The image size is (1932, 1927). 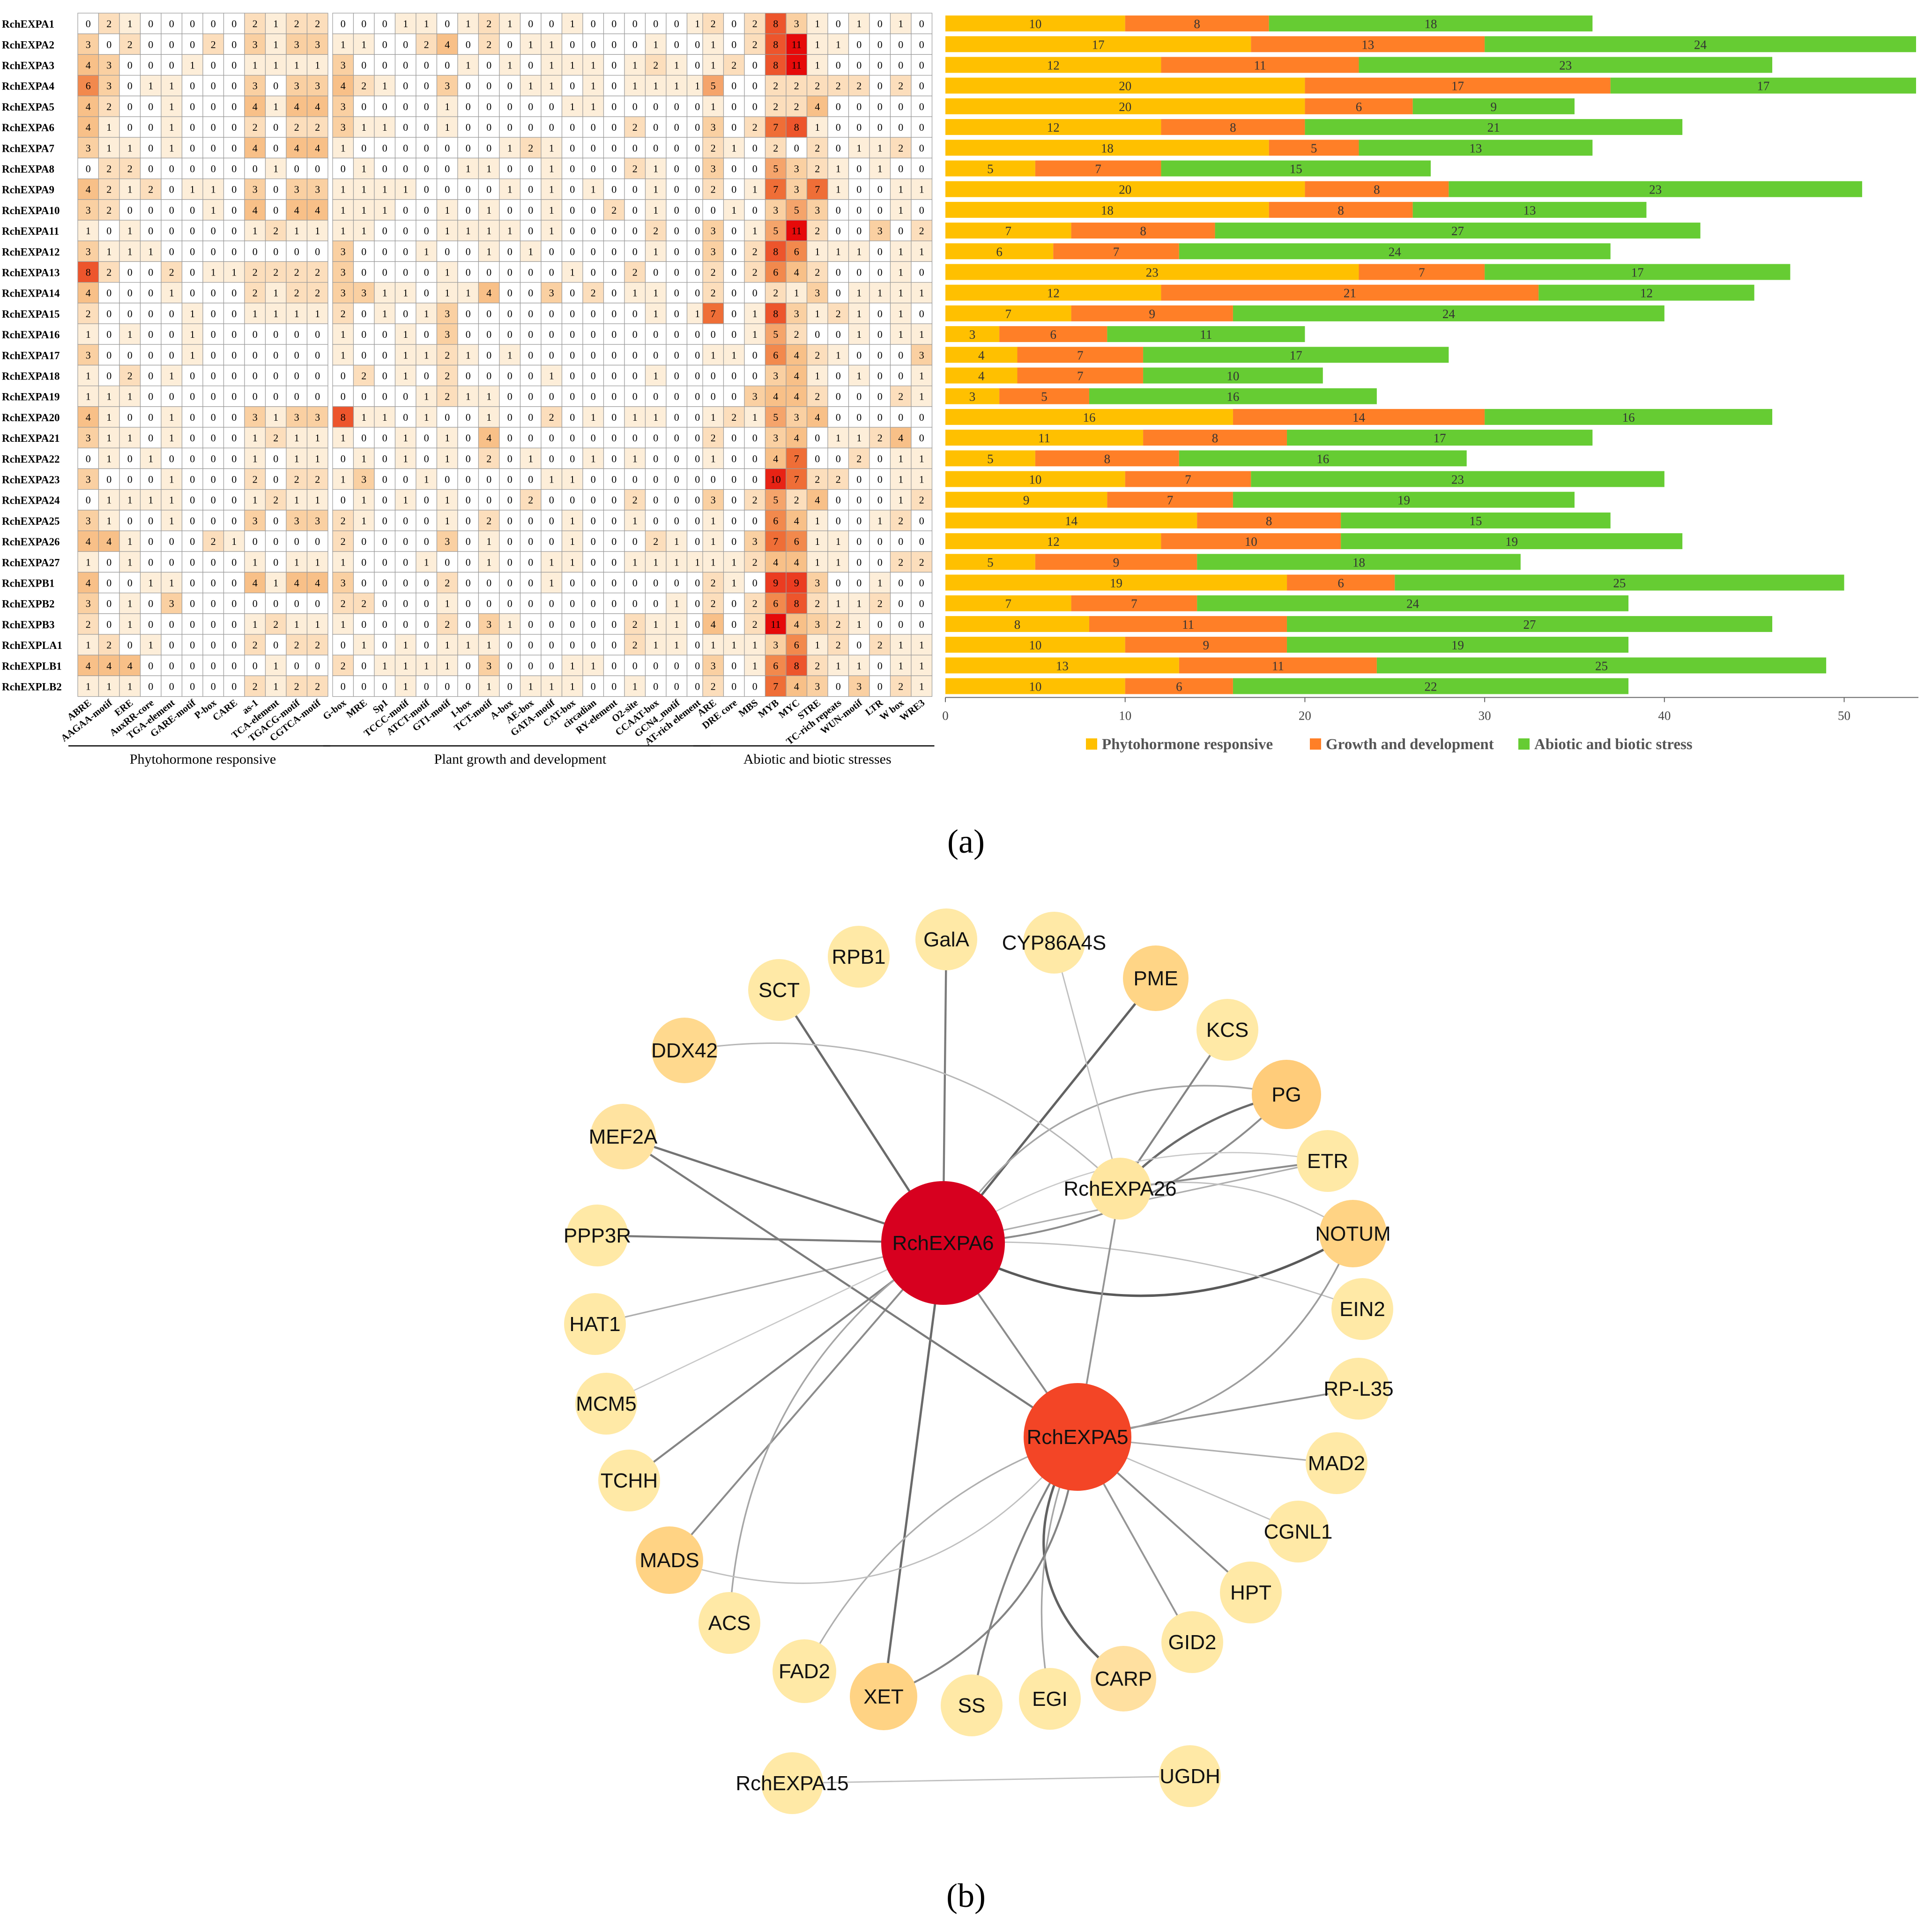 I want to click on bar-value-label: 21, so click(x=1350, y=293).